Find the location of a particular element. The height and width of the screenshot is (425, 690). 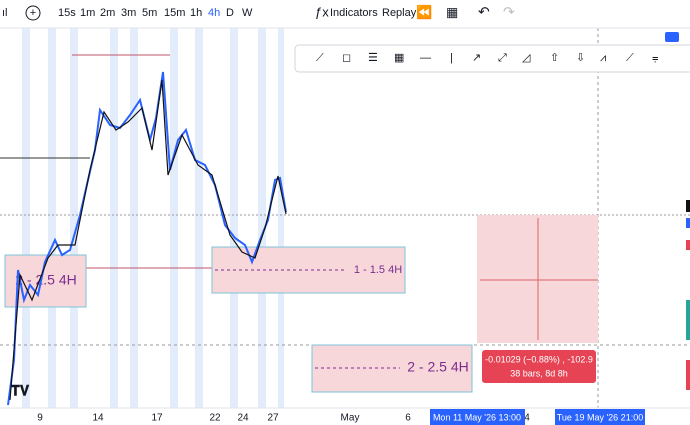

x-tick-label: 9 is located at coordinates (40, 418).